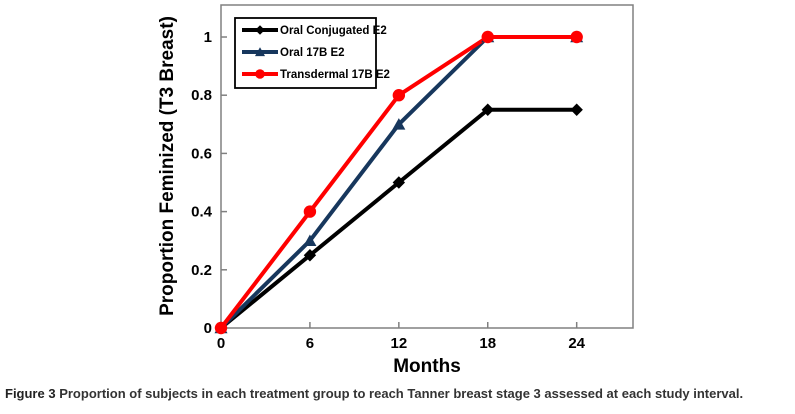 This screenshot has height=414, width=795. I want to click on y-tick-label: 0.4, so click(202, 212).